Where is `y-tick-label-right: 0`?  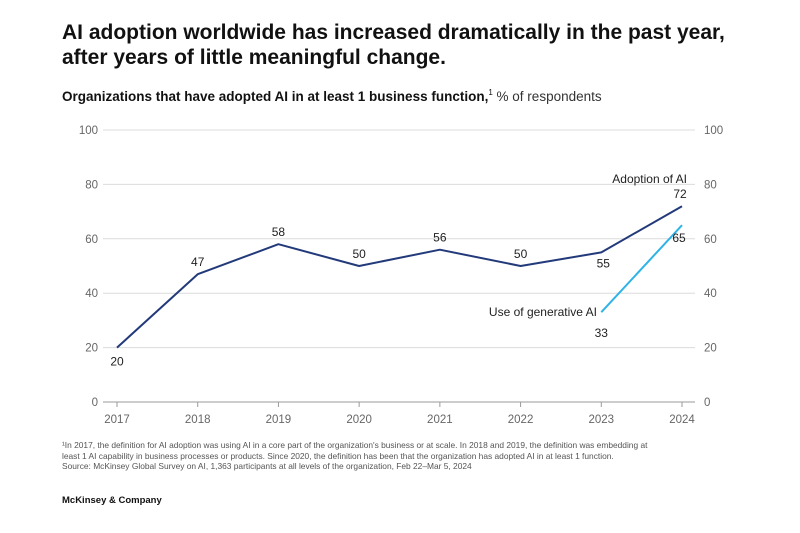
y-tick-label-right: 0 is located at coordinates (707, 403).